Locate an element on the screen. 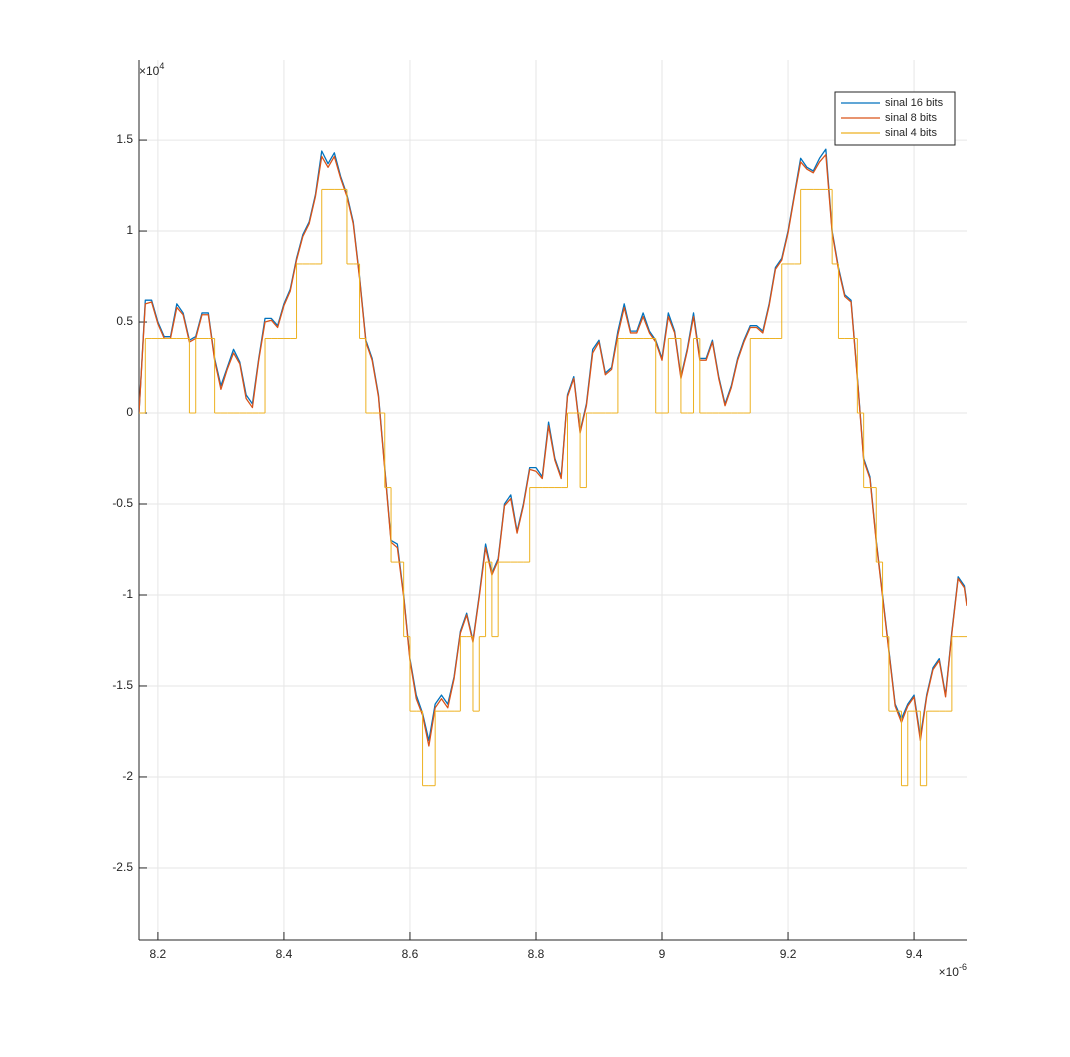 The width and height of the screenshot is (1070, 1057). legend-label: sinal 4 bits is located at coordinates (911, 133).